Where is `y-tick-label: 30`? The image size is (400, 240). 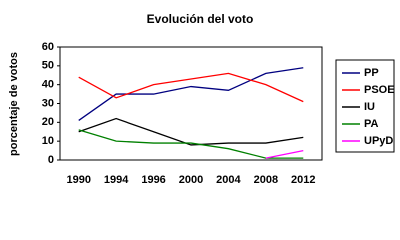 y-tick-label: 30 is located at coordinates (48, 103).